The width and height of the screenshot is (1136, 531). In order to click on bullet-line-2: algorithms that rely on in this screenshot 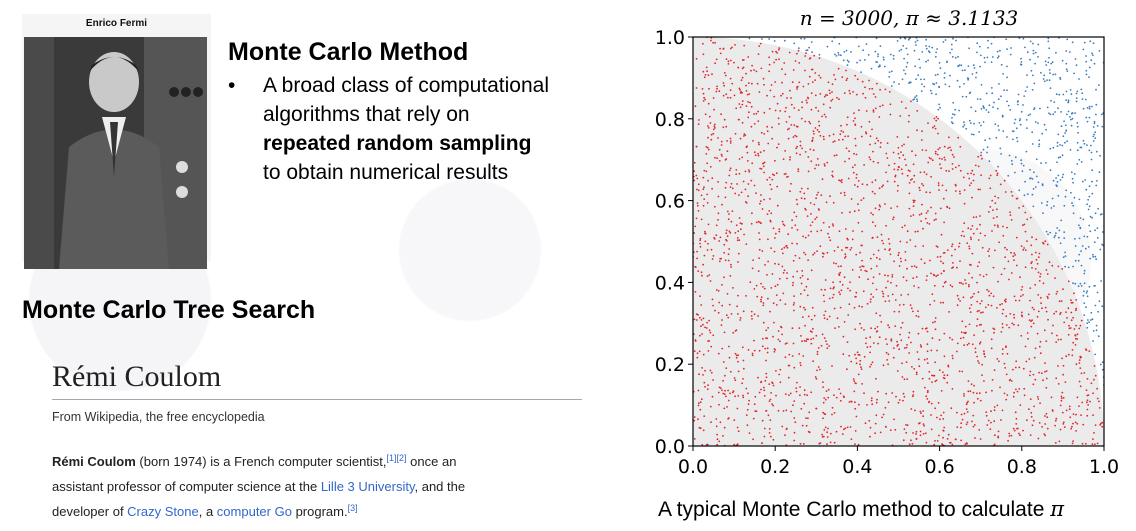, I will do `click(366, 114)`.